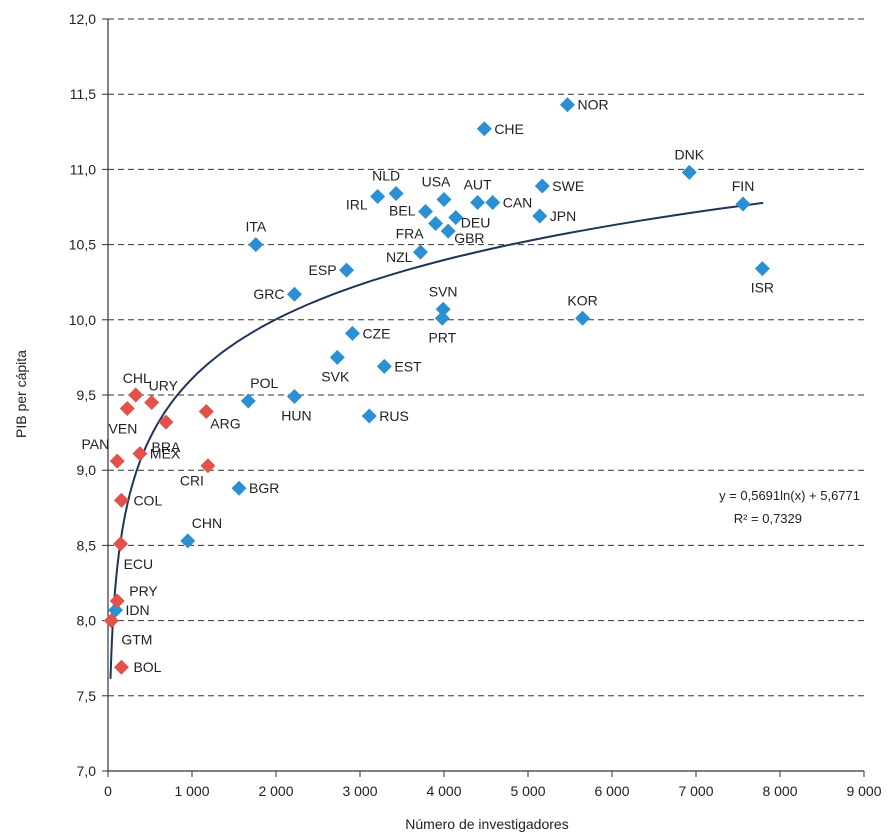 Image resolution: width=890 pixels, height=836 pixels. I want to click on point-gtm, so click(111, 621).